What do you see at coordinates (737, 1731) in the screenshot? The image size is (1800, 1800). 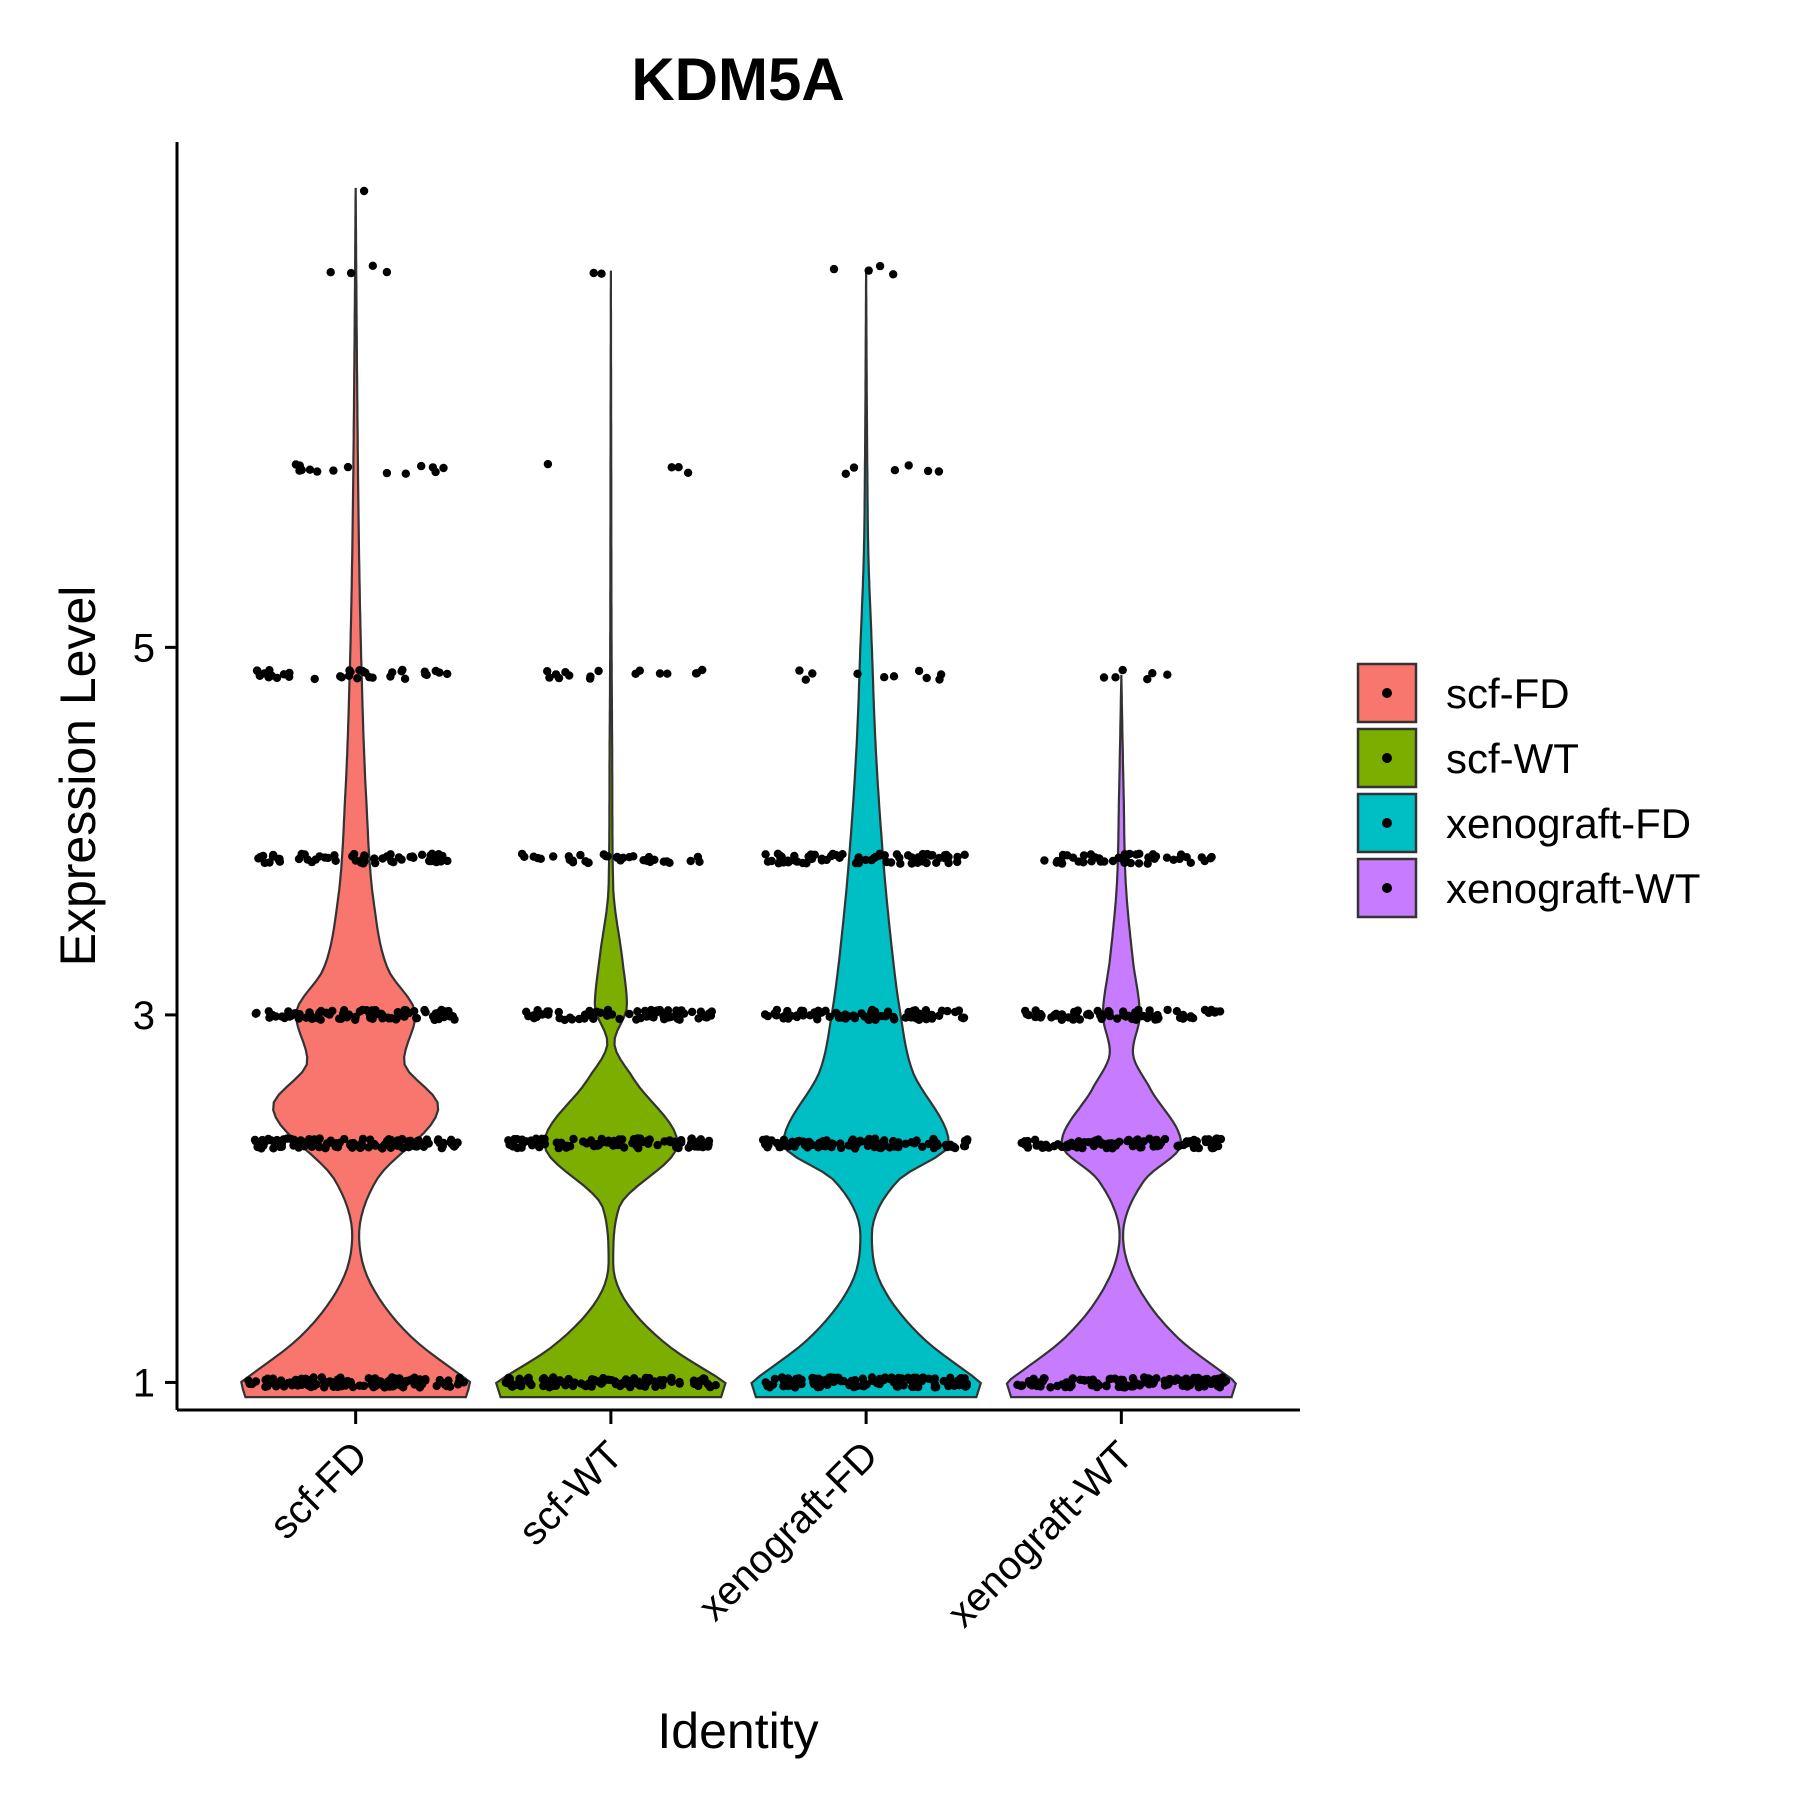 I see `x-axis-title: Identity` at bounding box center [737, 1731].